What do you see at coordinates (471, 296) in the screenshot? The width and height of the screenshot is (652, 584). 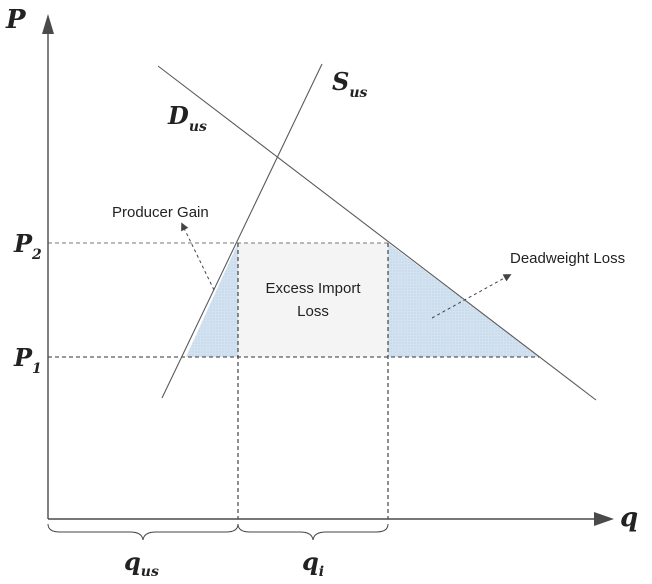 I see `deadweight-loss-arrow` at bounding box center [471, 296].